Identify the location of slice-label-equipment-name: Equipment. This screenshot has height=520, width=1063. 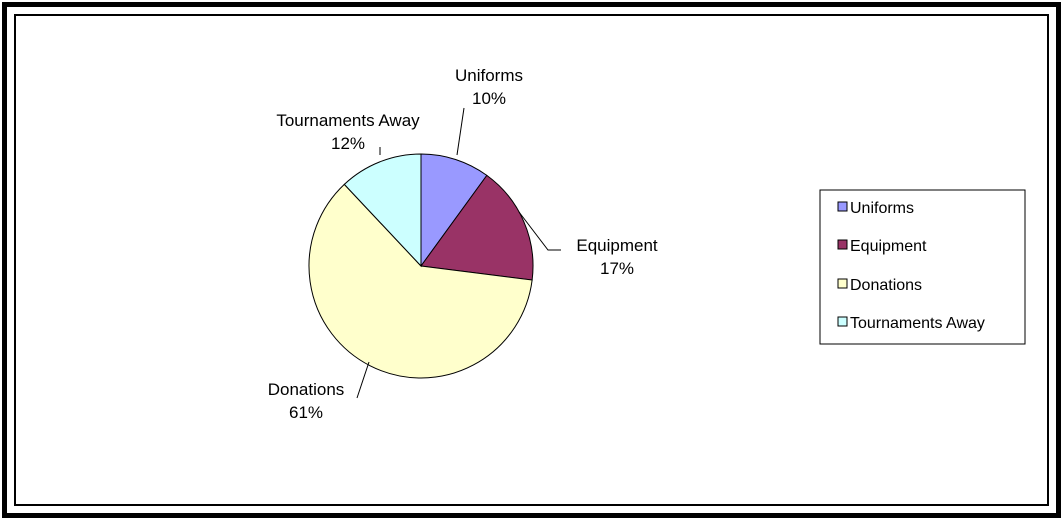
(617, 245).